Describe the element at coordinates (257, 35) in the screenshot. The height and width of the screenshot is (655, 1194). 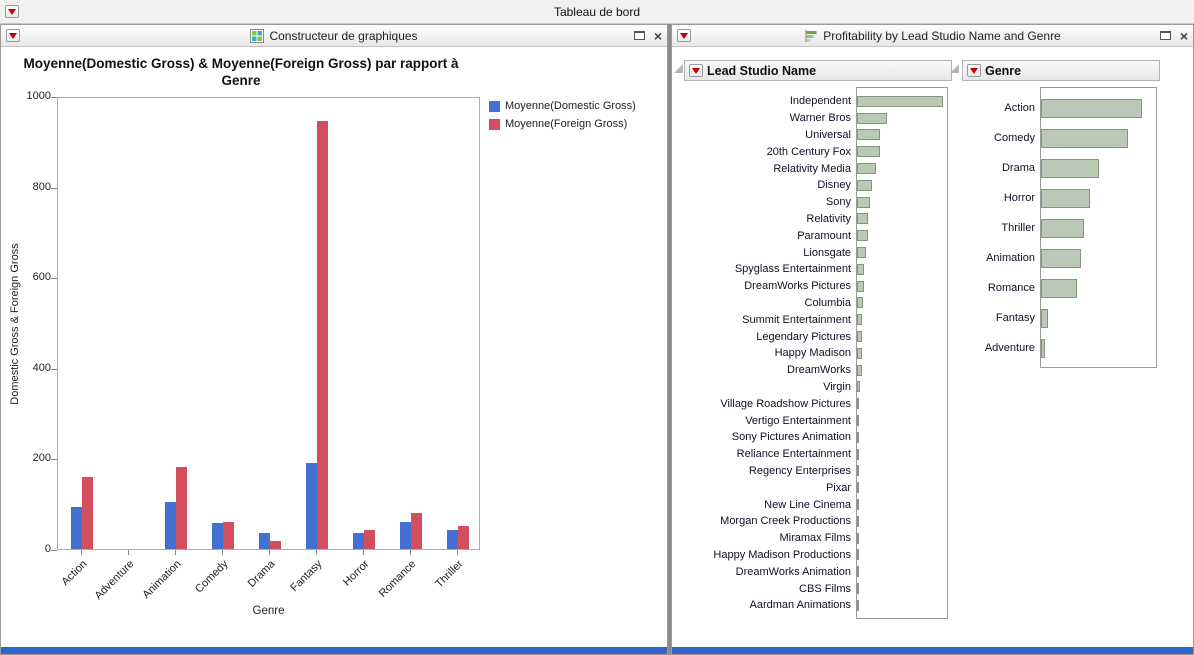
I see `graph-builder-icon` at that location.